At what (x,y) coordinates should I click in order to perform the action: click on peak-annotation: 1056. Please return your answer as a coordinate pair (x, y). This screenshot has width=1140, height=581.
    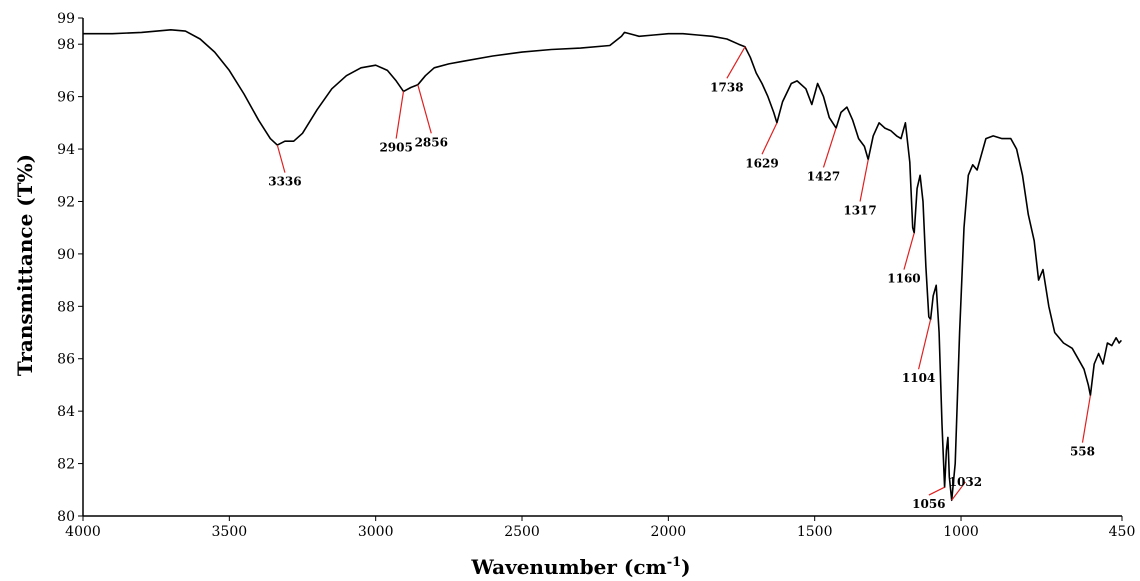
    Looking at the image, I should click on (929, 498).